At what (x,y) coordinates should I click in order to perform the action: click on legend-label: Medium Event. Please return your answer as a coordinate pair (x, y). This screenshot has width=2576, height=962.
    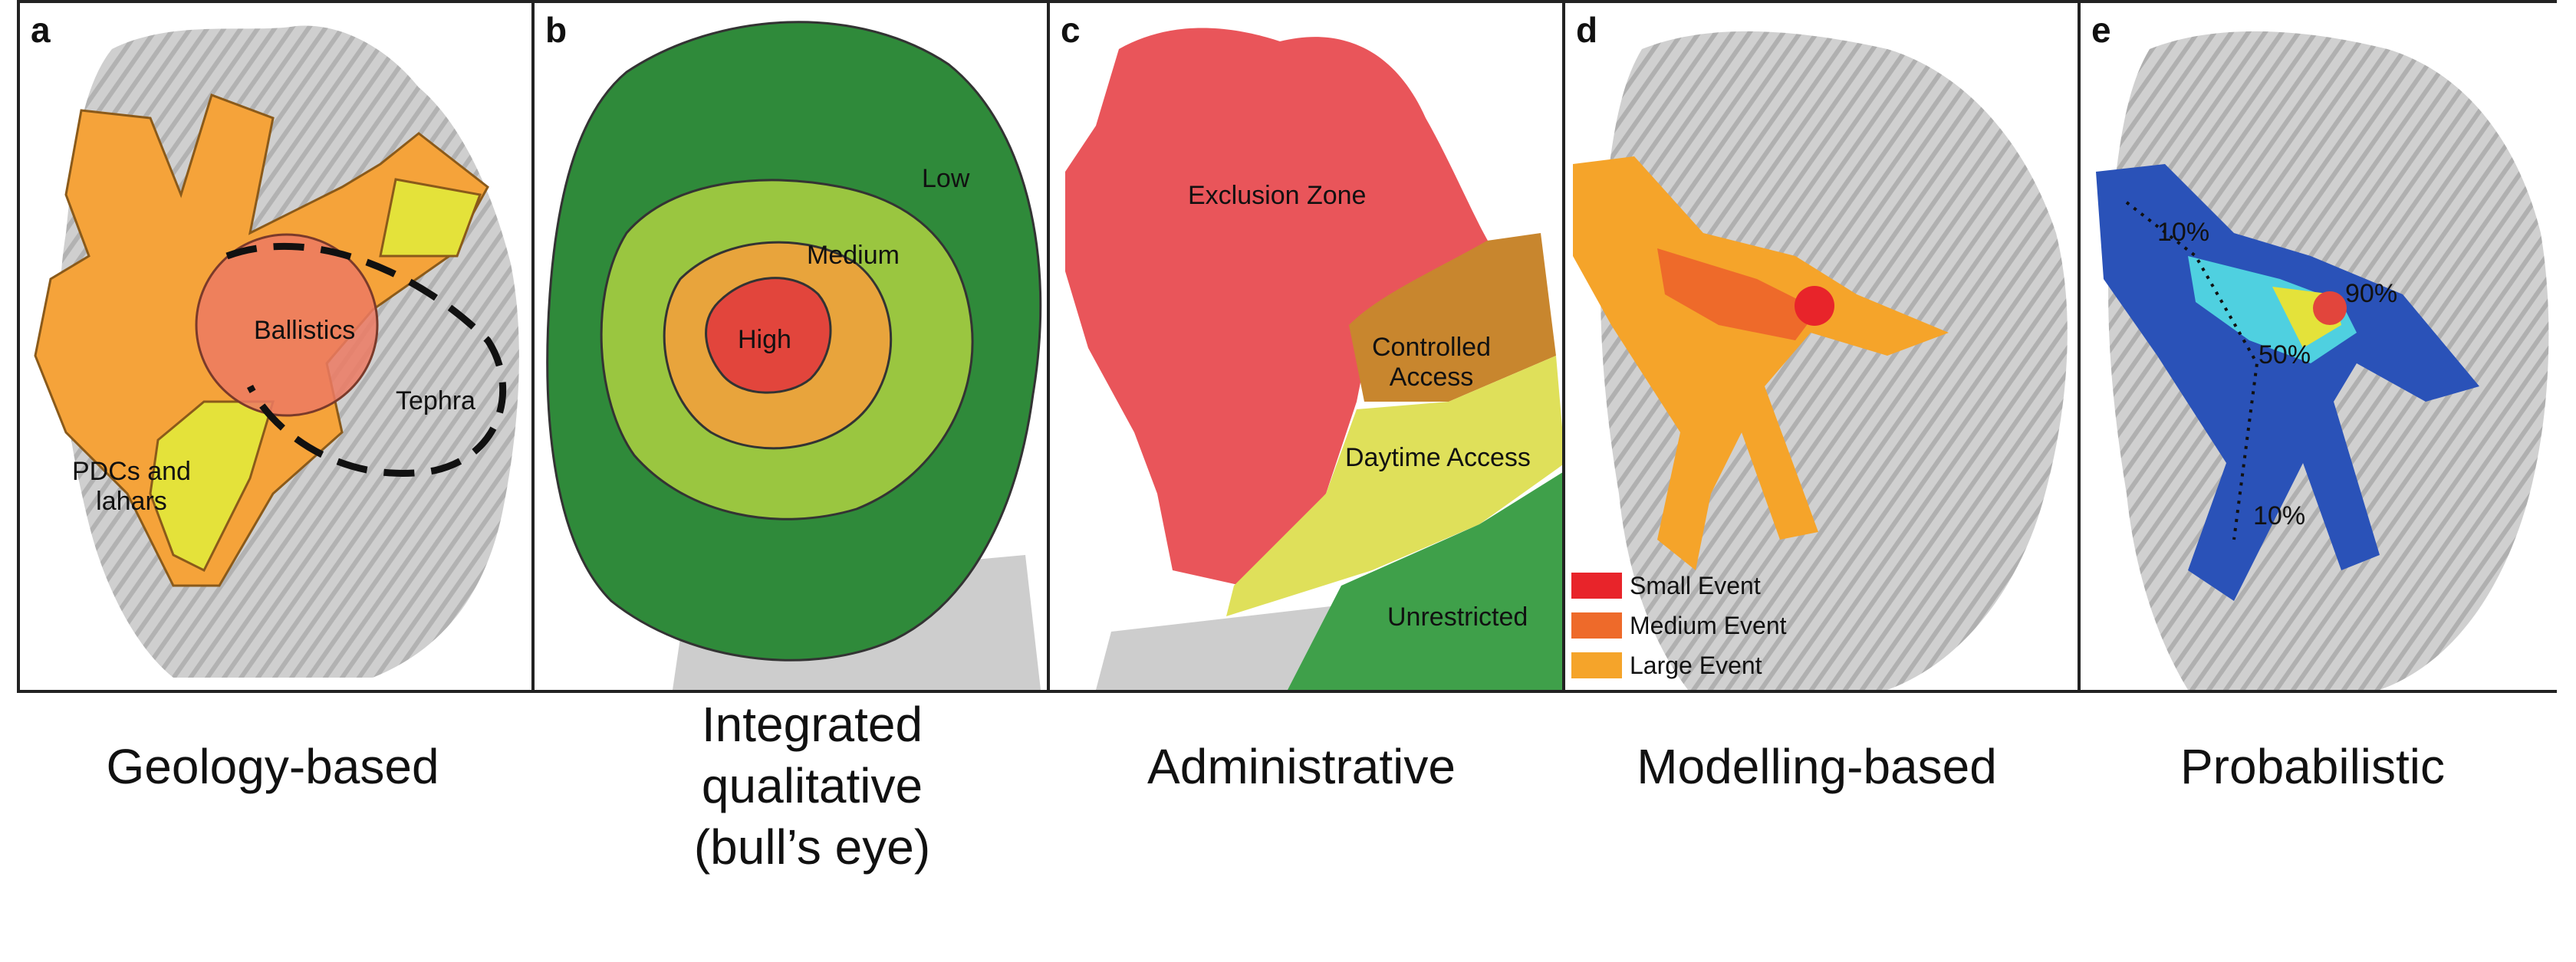
    Looking at the image, I should click on (1708, 625).